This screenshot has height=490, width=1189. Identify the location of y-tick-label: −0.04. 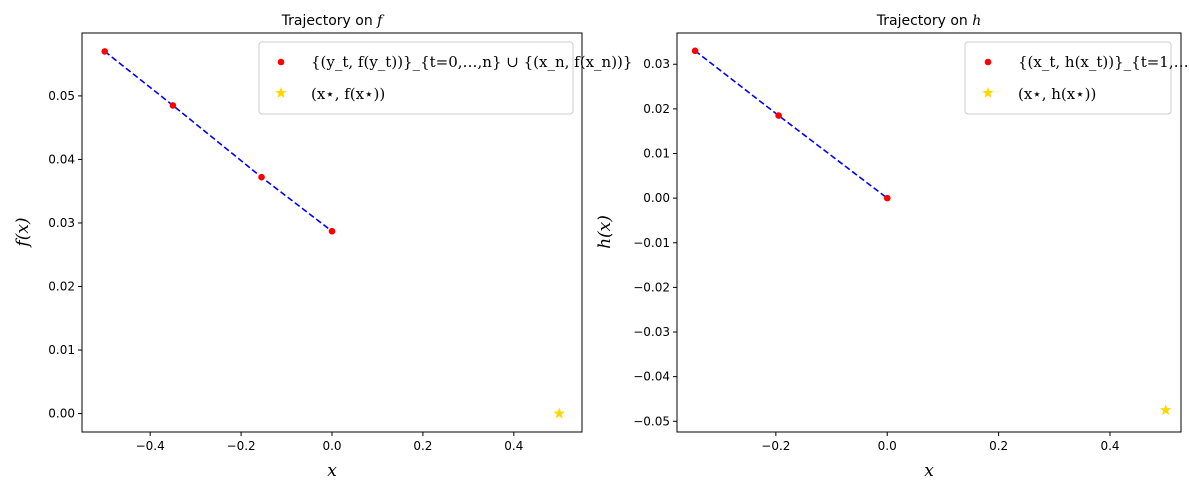
(651, 377).